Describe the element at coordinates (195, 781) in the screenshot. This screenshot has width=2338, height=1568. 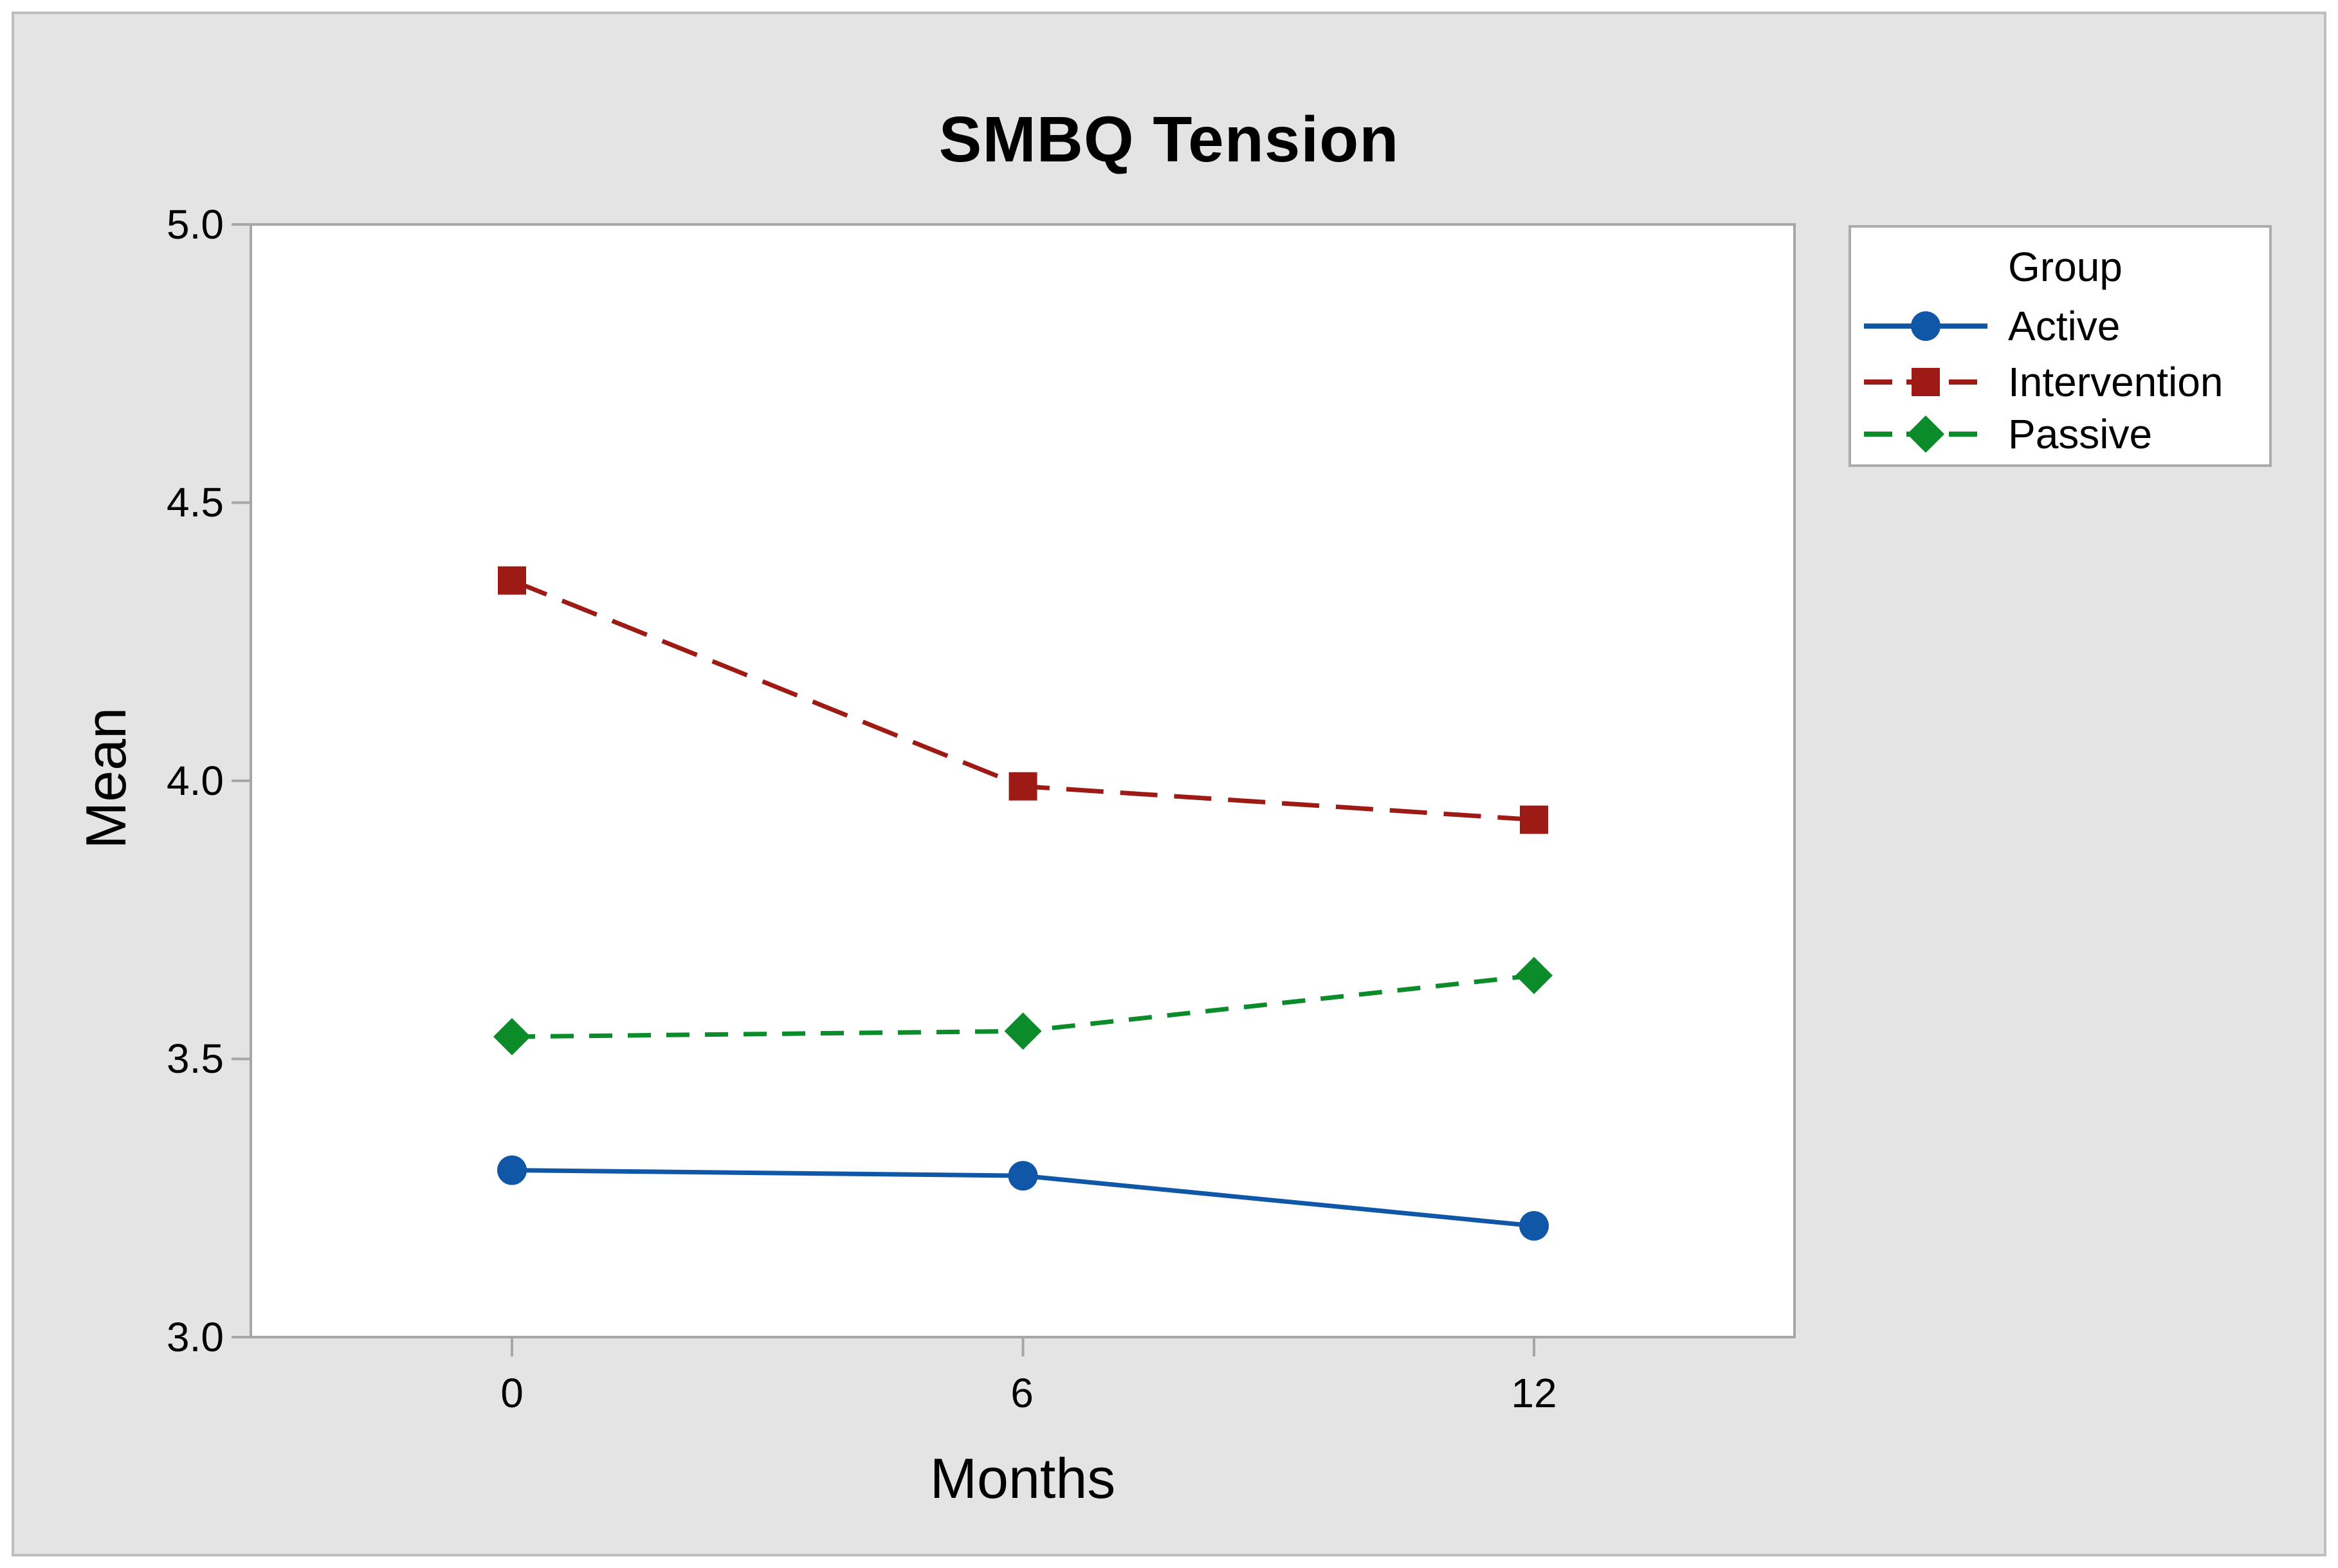
I see `y-tick-label: 4.0` at that location.